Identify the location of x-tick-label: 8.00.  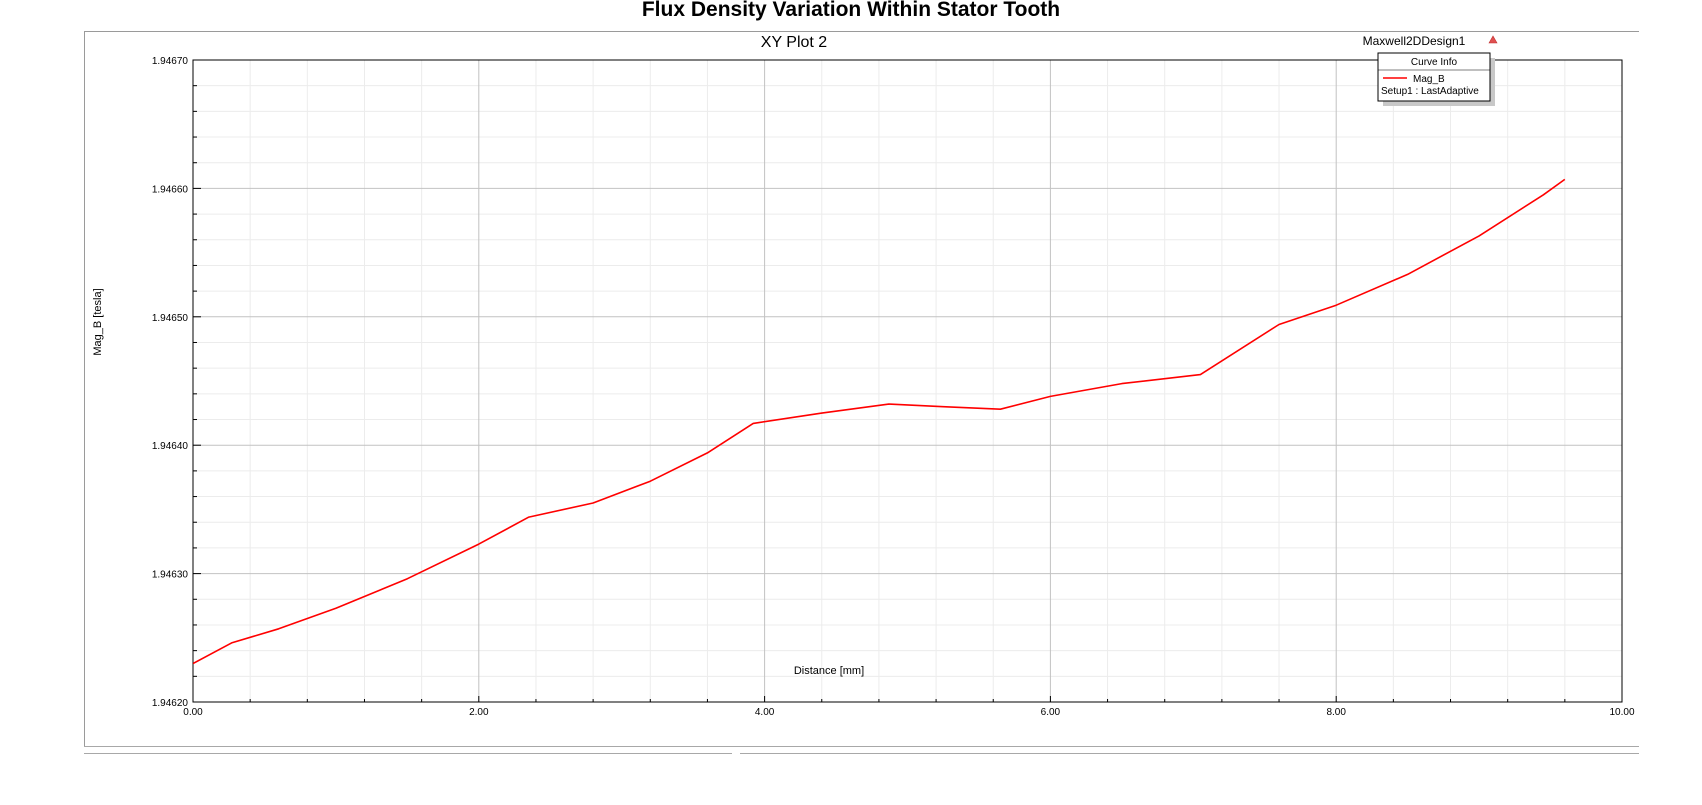
(1336, 712).